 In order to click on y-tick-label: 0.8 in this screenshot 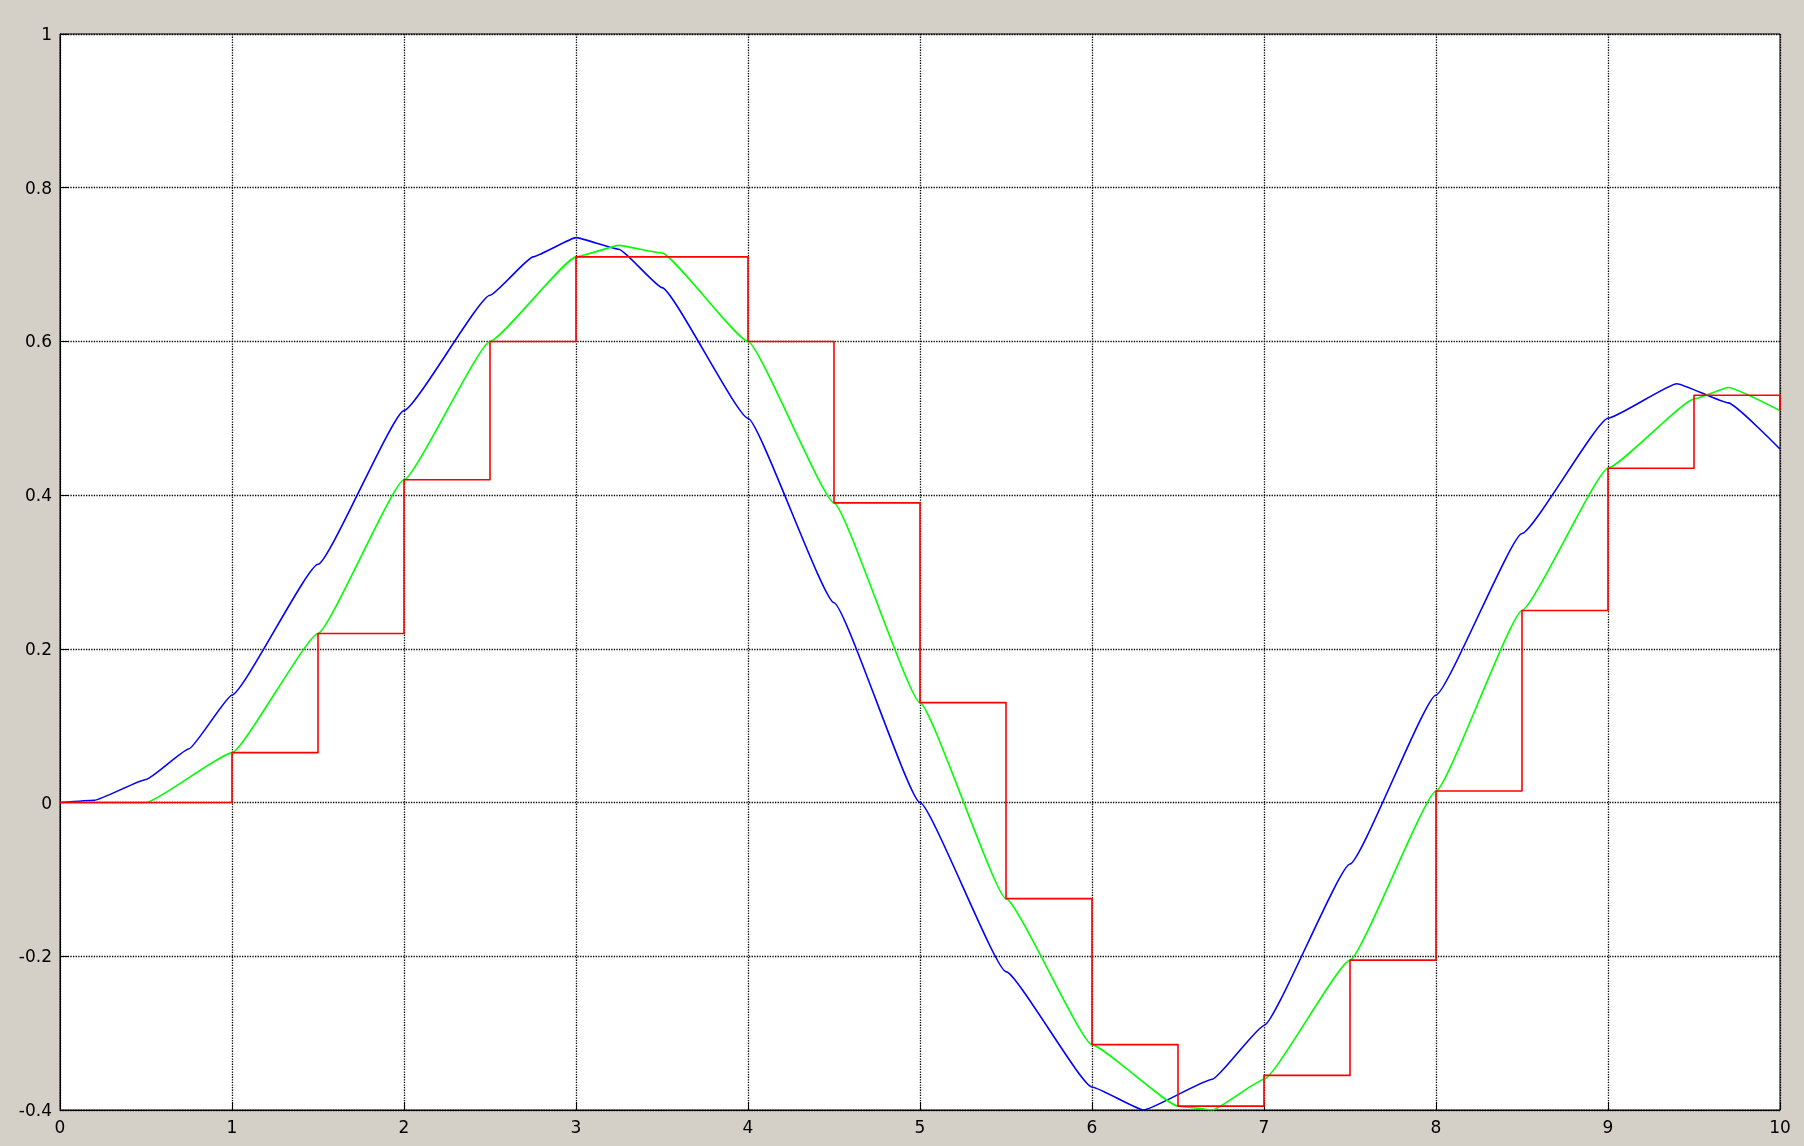, I will do `click(38, 187)`.